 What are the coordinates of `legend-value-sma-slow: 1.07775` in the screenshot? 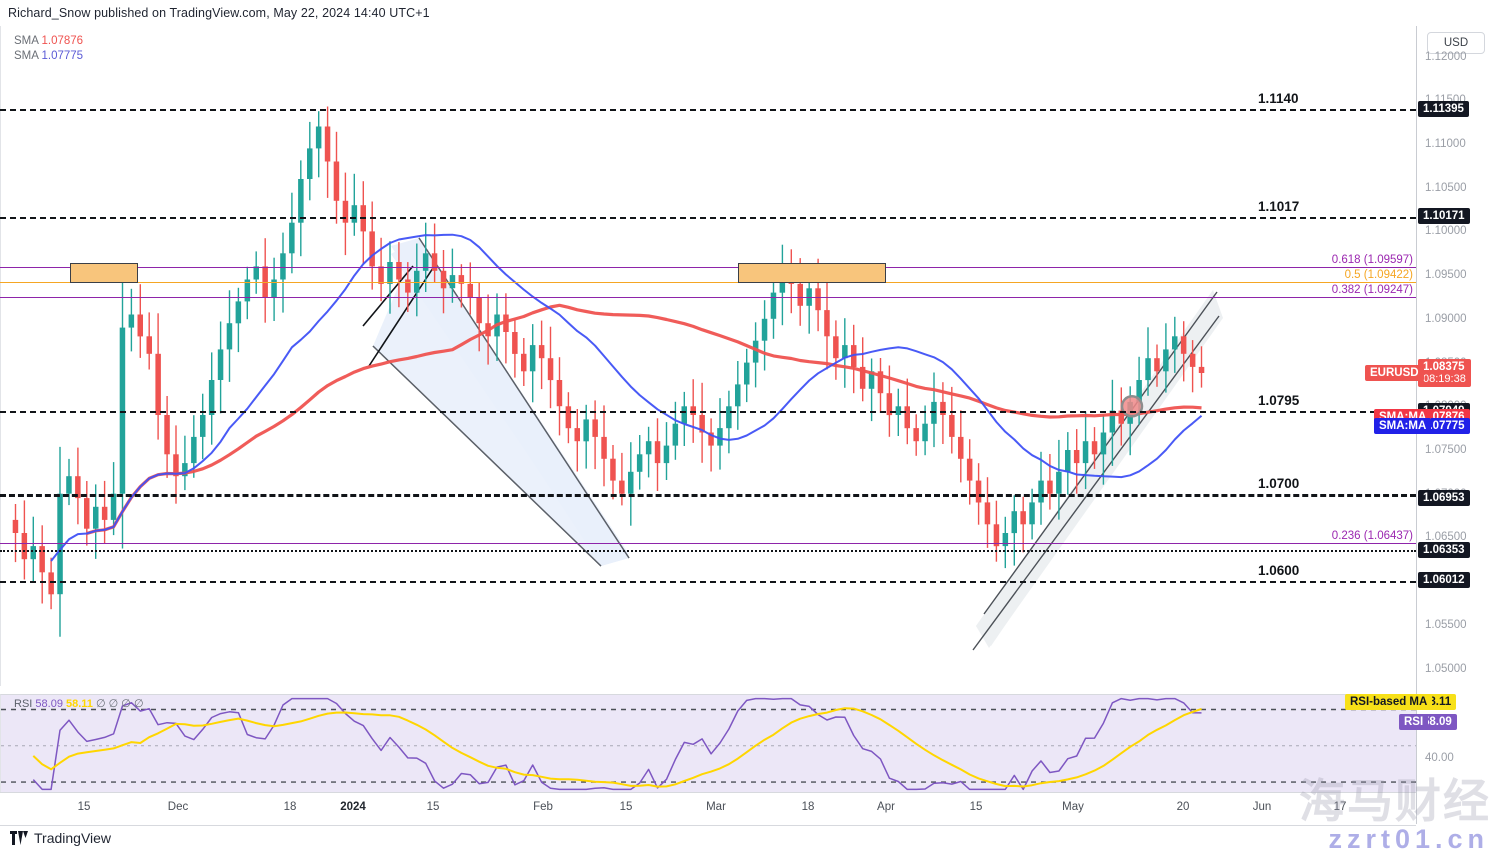 It's located at (62, 56).